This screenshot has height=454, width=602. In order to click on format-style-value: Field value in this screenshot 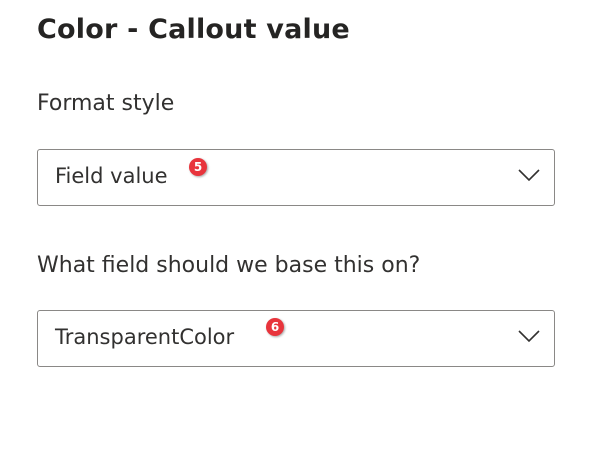, I will do `click(111, 176)`.